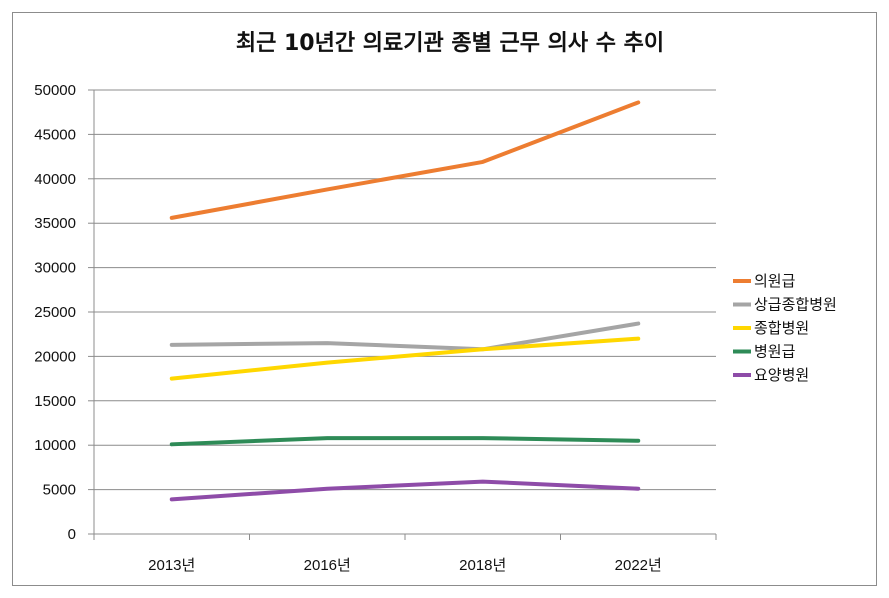 The height and width of the screenshot is (598, 889). What do you see at coordinates (327, 565) in the screenshot?
I see `x-tick-label: 2016년` at bounding box center [327, 565].